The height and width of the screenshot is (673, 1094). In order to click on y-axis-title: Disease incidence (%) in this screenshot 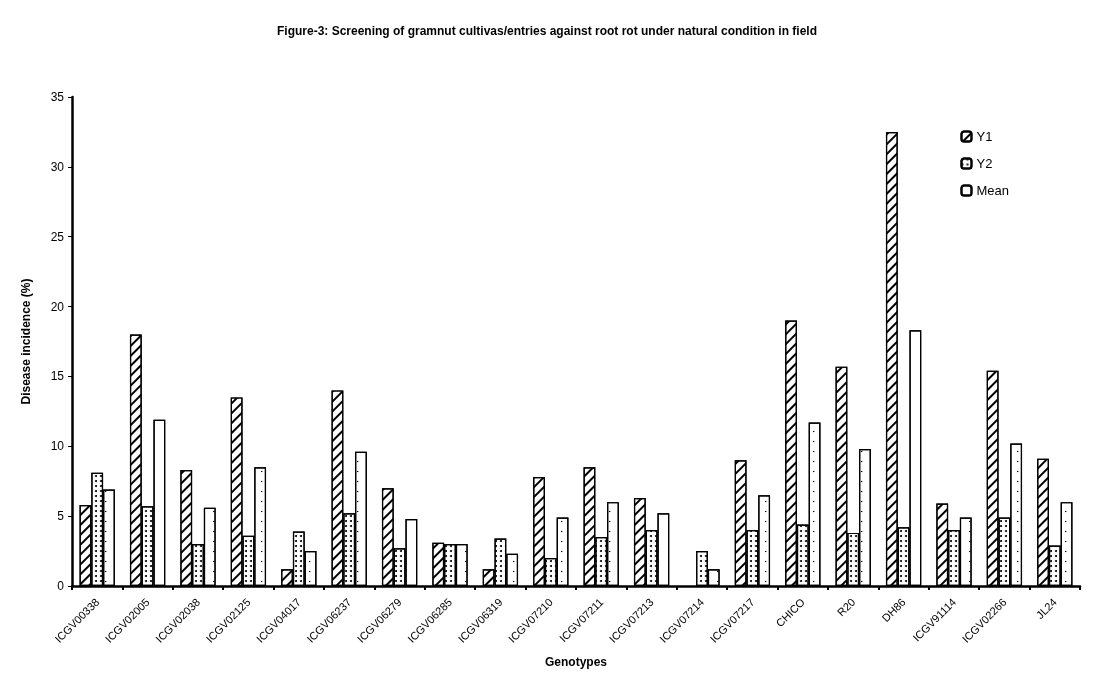, I will do `click(26, 341)`.